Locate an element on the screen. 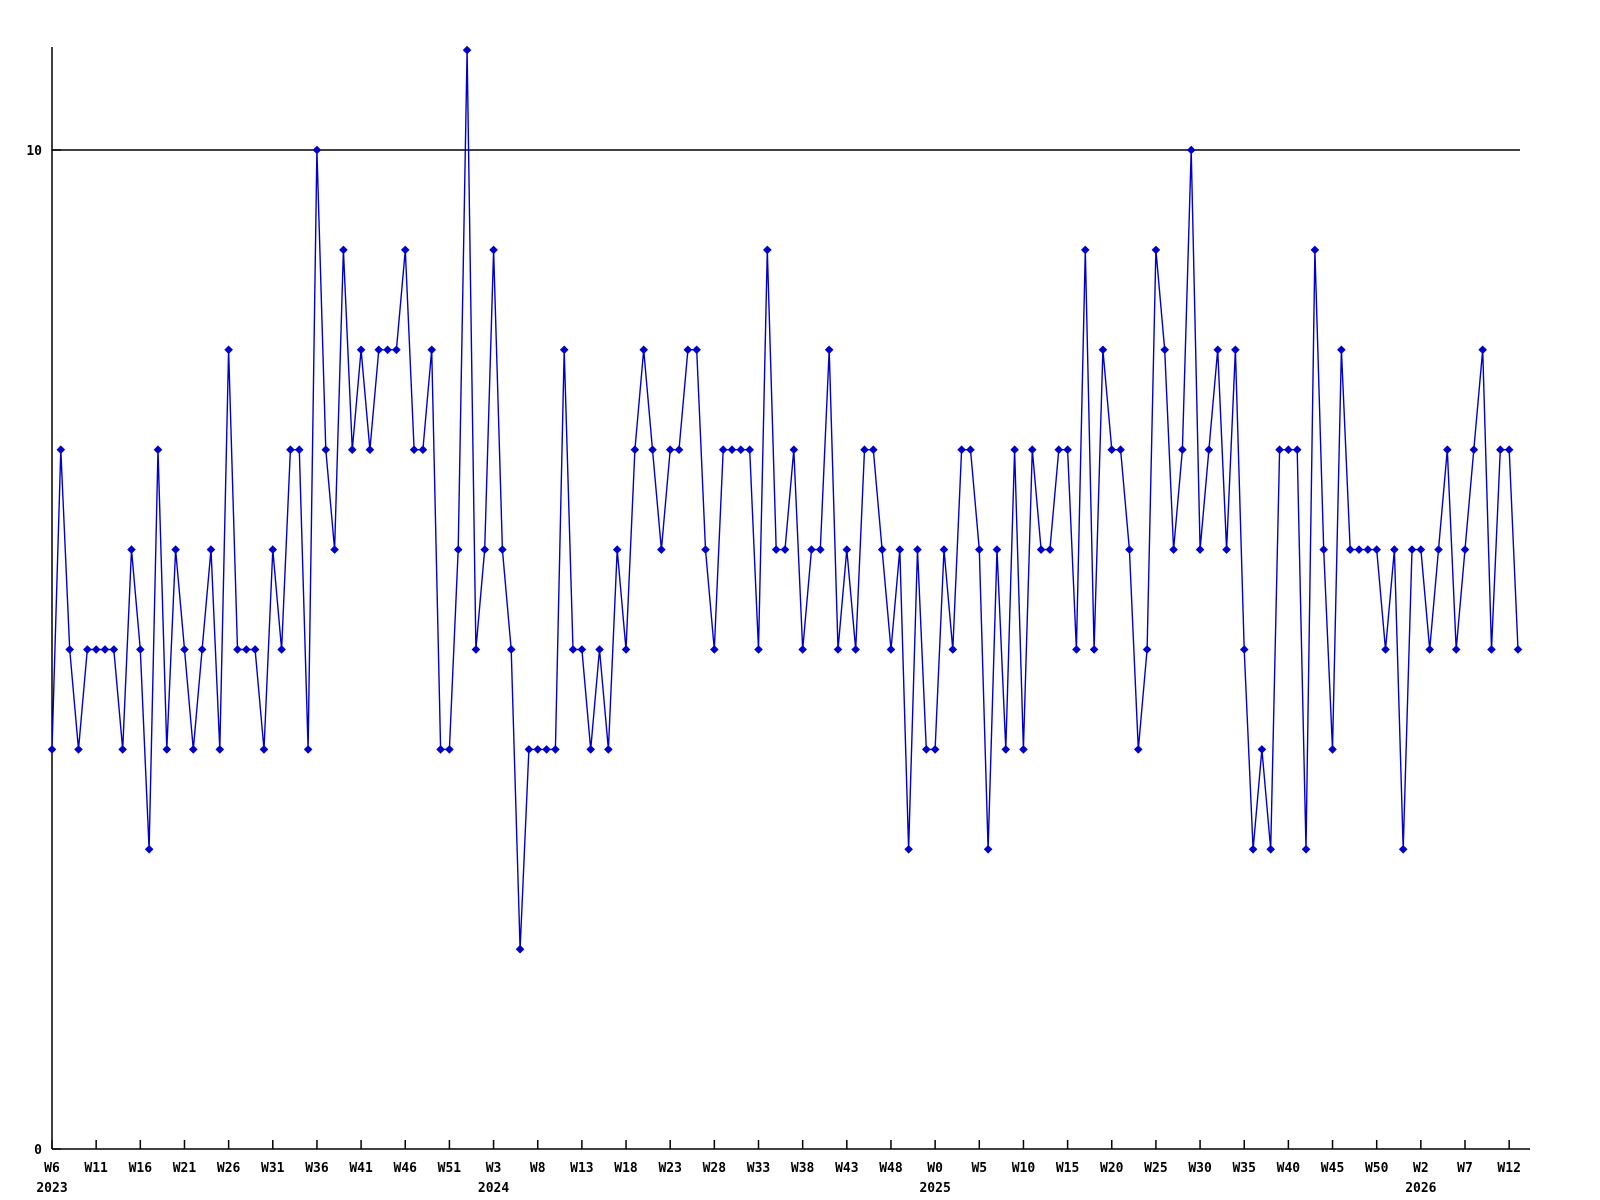 Image resolution: width=1600 pixels, height=1200 pixels. x-tick-label: W25 is located at coordinates (1155, 1168).